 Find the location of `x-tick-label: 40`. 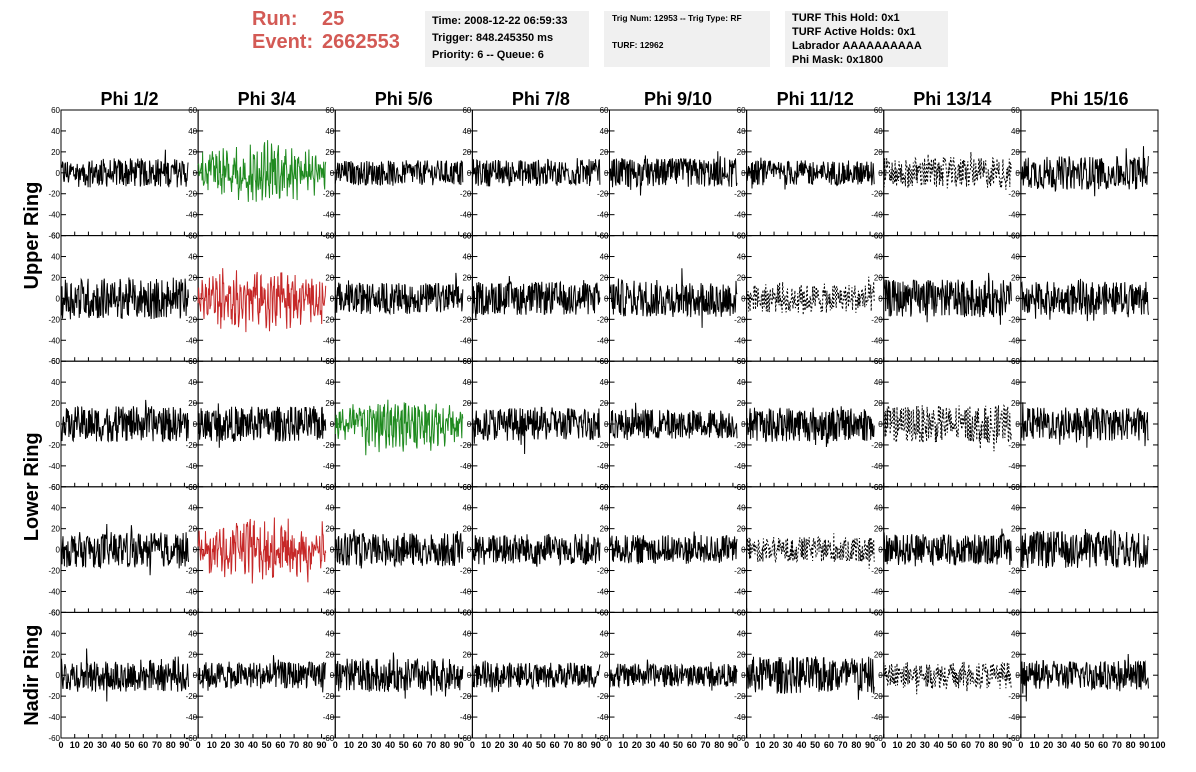

x-tick-label: 40 is located at coordinates (116, 745).